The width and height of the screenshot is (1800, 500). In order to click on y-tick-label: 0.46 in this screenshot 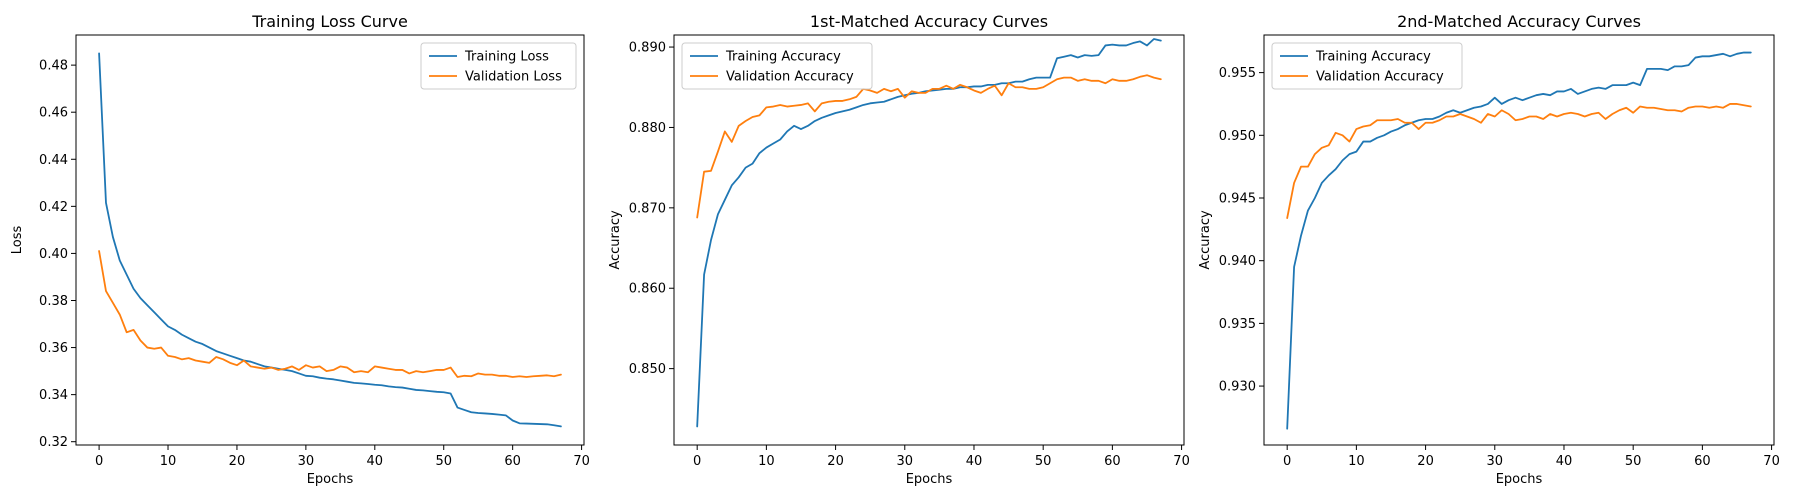, I will do `click(53, 113)`.